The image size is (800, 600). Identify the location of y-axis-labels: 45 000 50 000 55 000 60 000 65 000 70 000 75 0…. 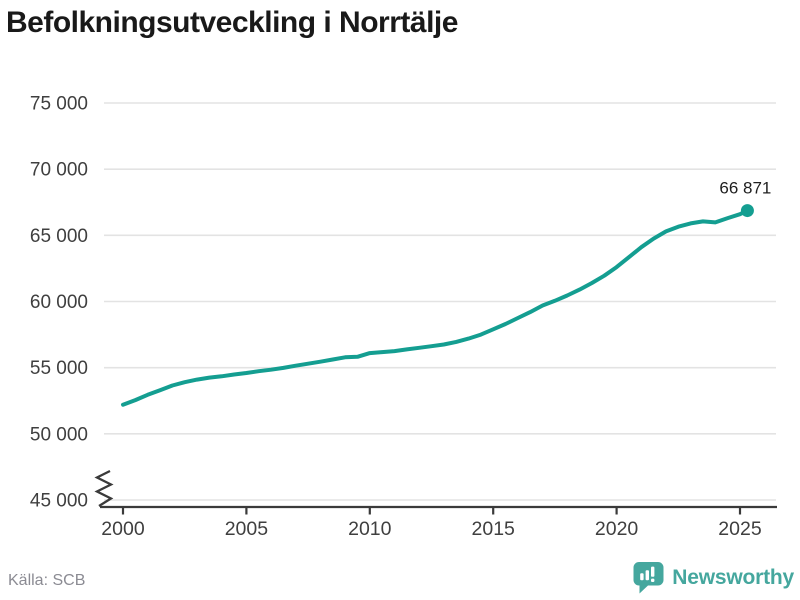
(59, 303).